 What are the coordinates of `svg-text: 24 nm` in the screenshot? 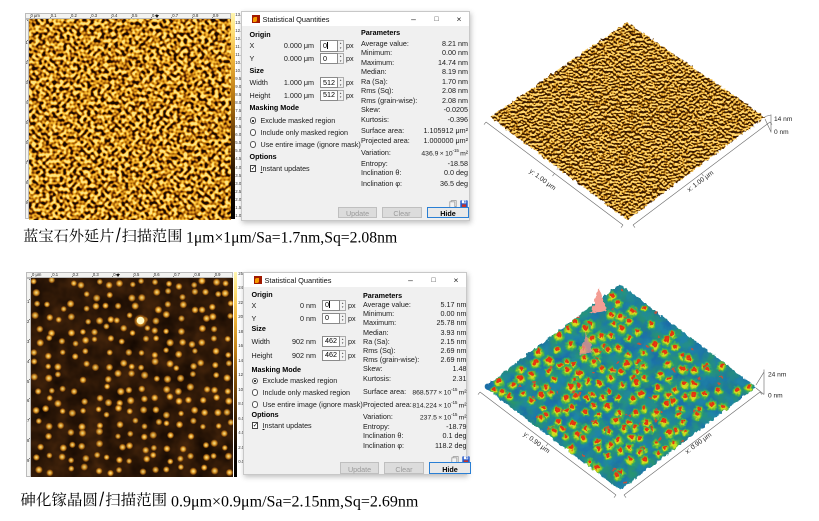 It's located at (777, 375).